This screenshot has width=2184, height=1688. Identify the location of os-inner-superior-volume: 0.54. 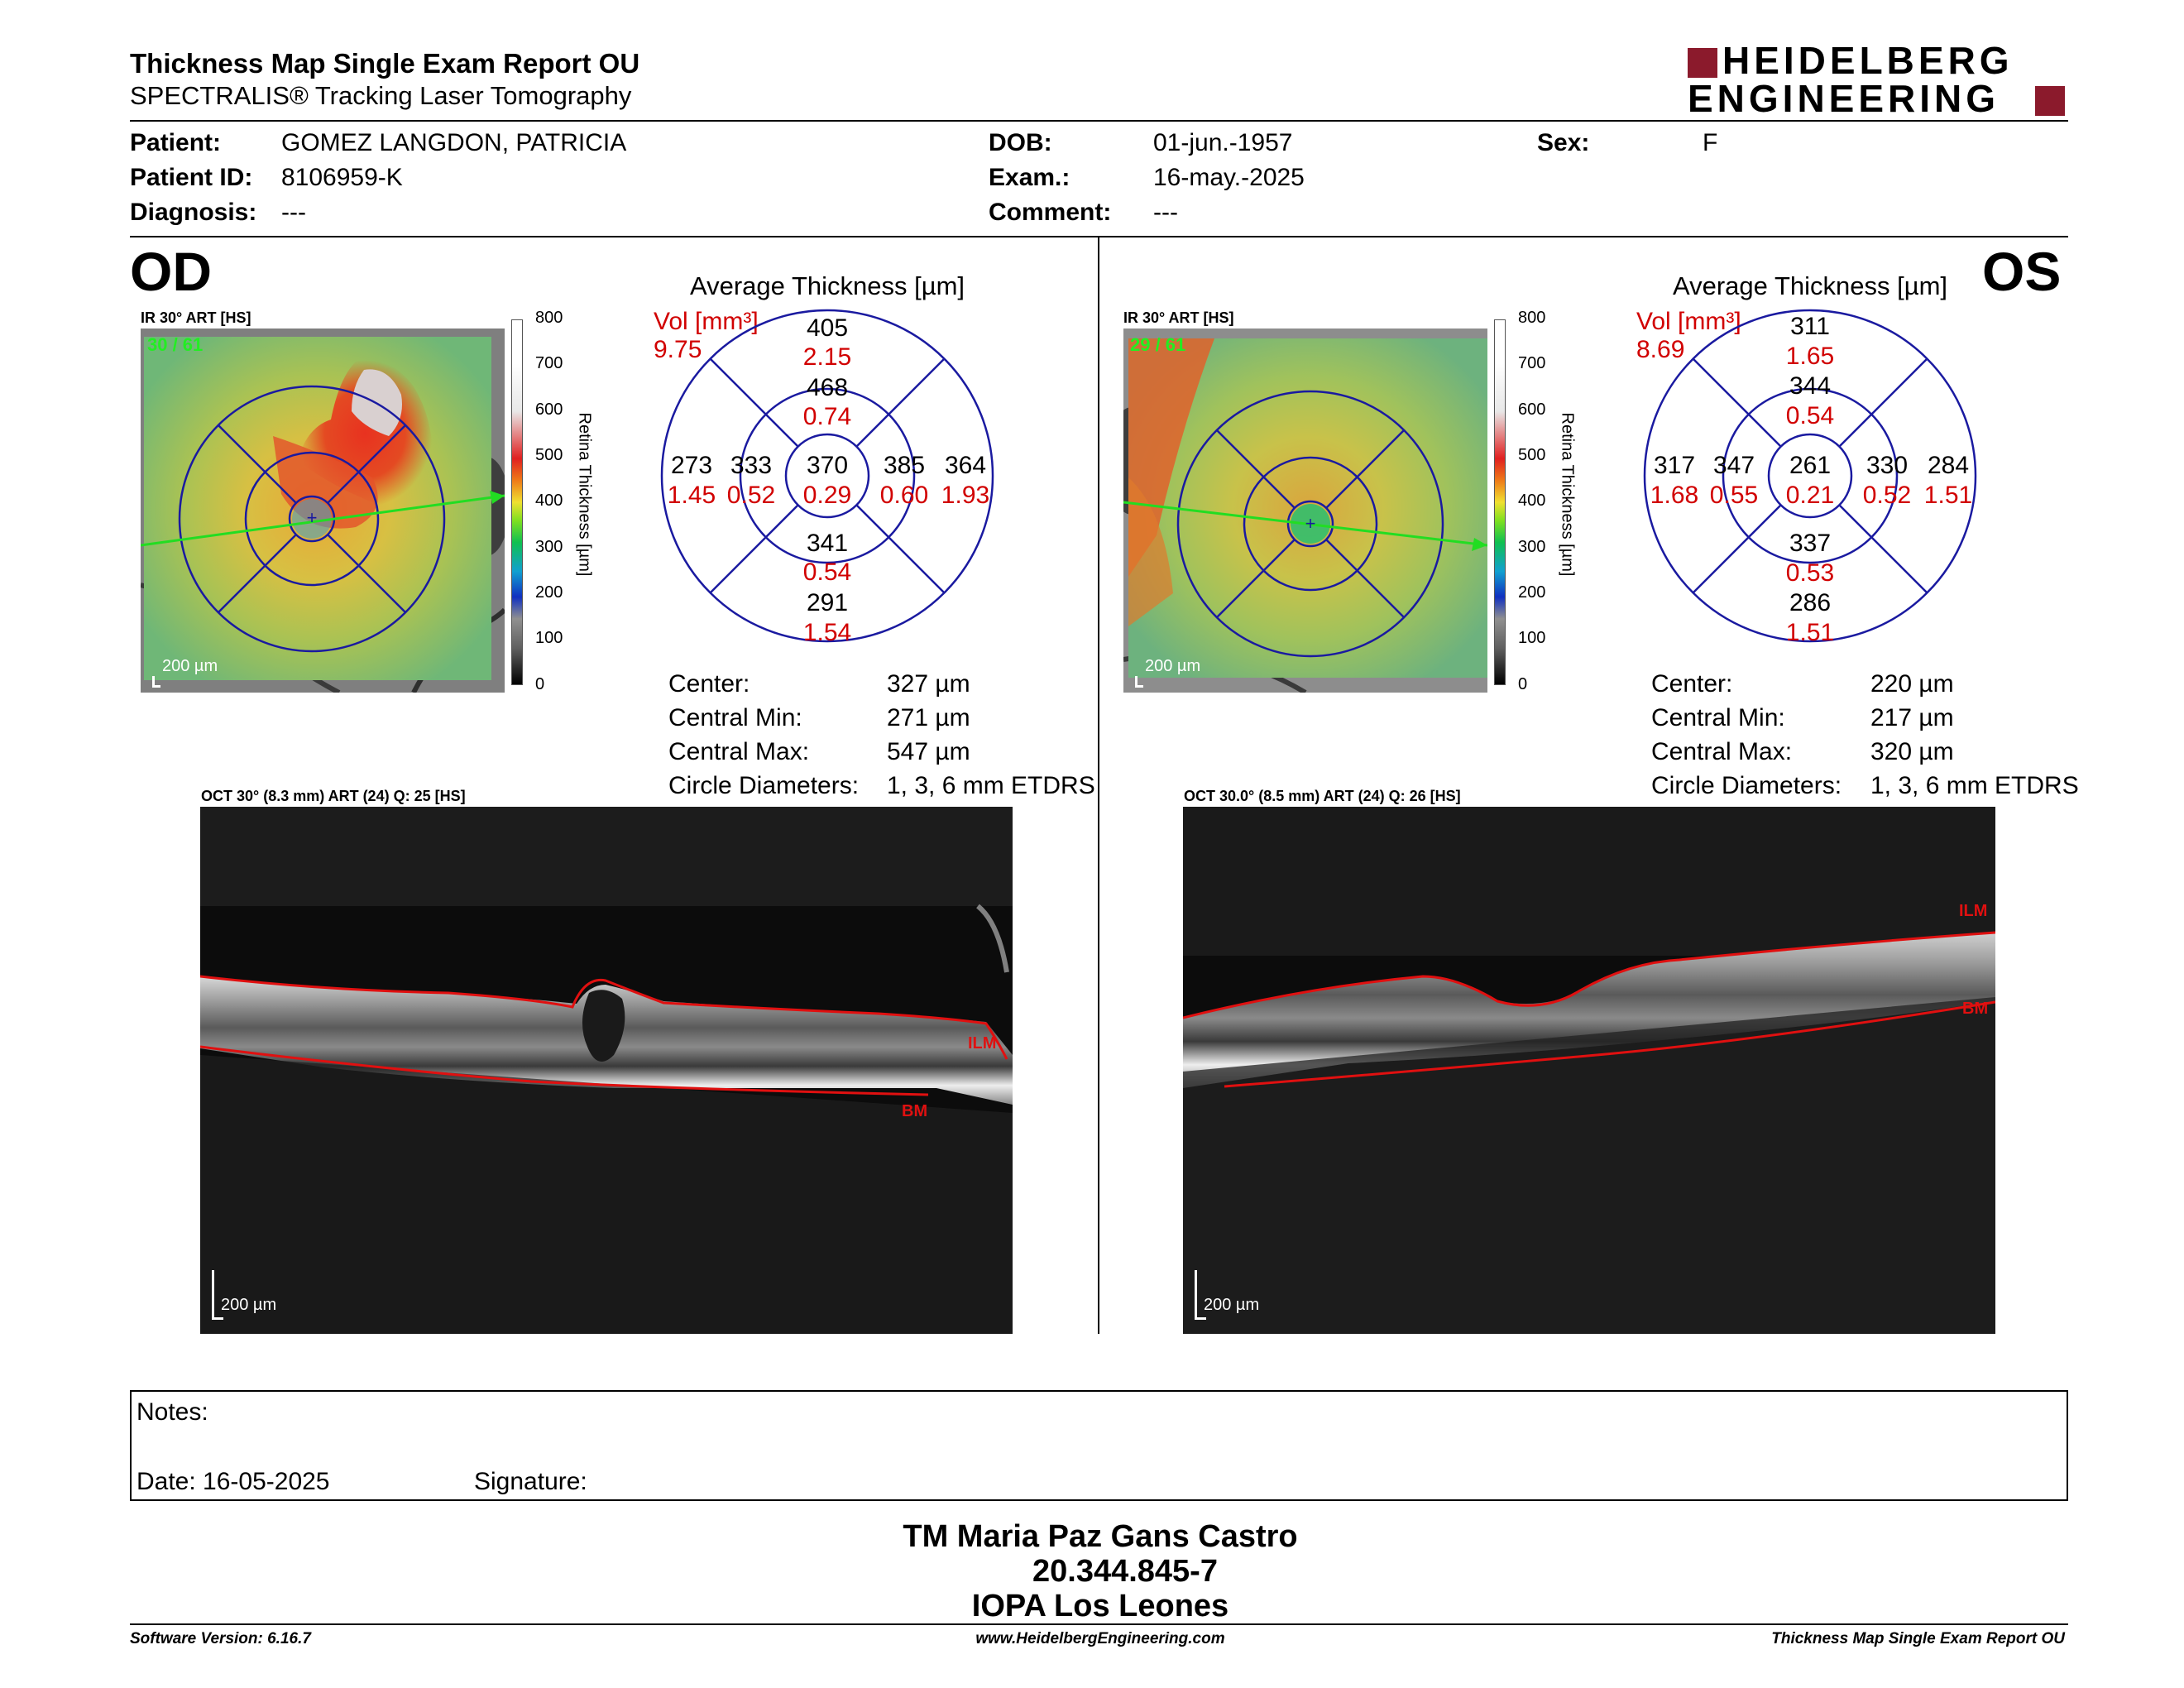
(1810, 415).